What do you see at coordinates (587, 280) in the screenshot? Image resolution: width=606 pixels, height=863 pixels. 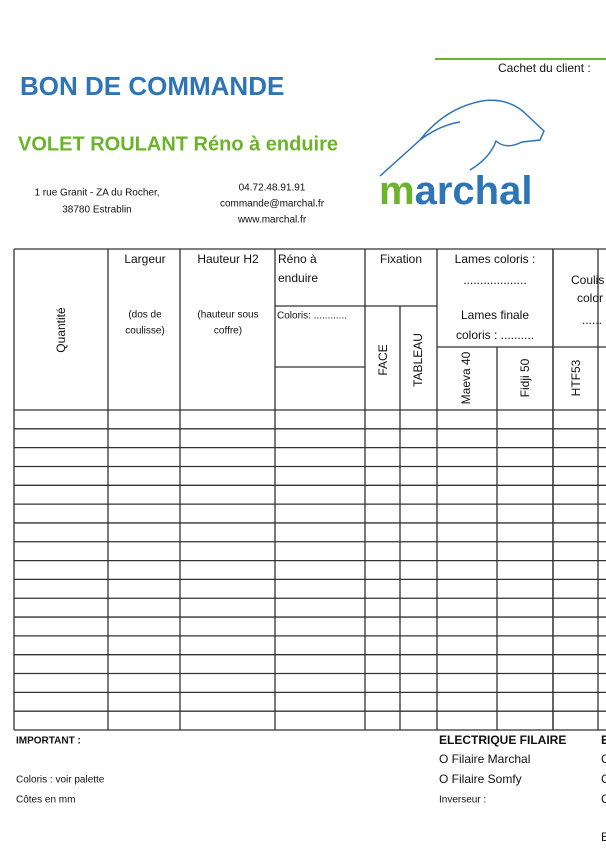 I see `header-cell: Coulis` at bounding box center [587, 280].